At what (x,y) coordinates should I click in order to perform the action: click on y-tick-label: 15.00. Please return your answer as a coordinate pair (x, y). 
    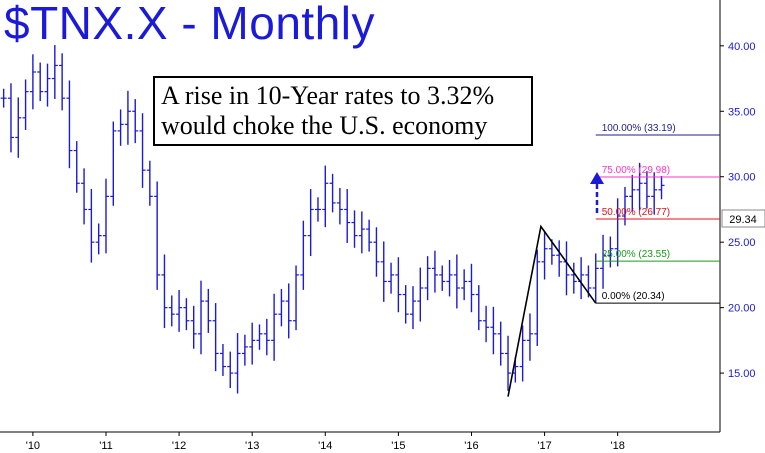
    Looking at the image, I should click on (742, 374).